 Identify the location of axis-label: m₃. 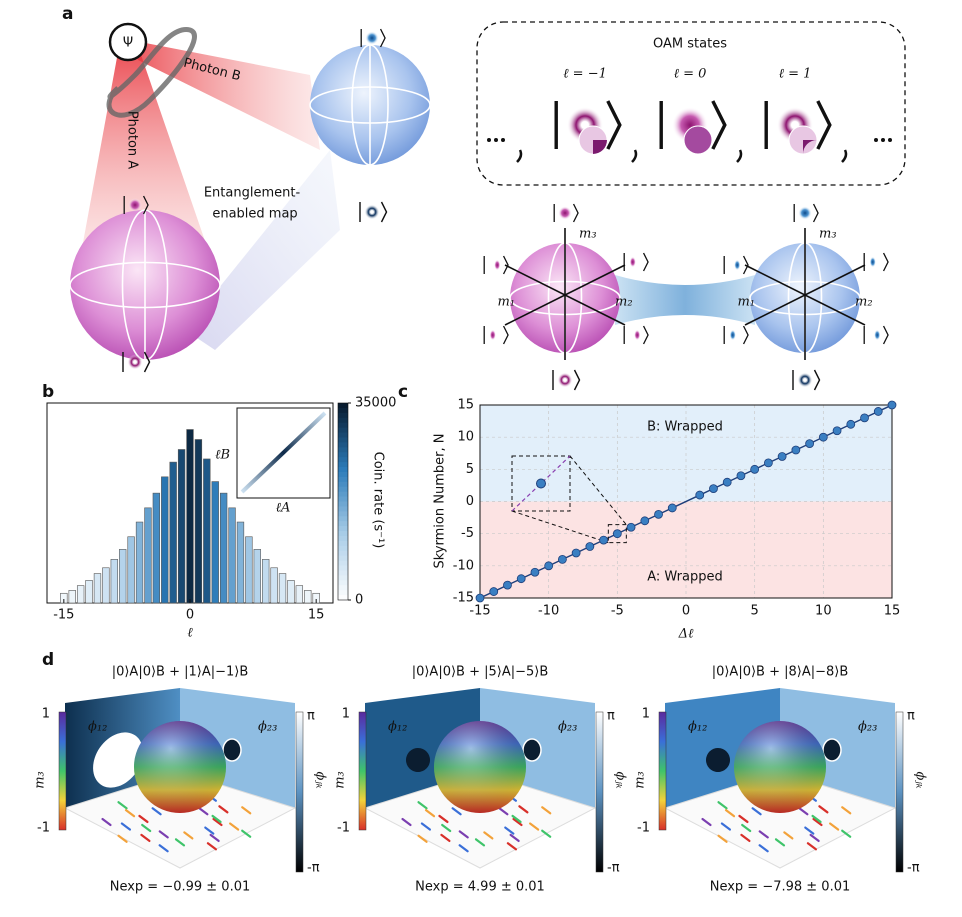
(588, 234).